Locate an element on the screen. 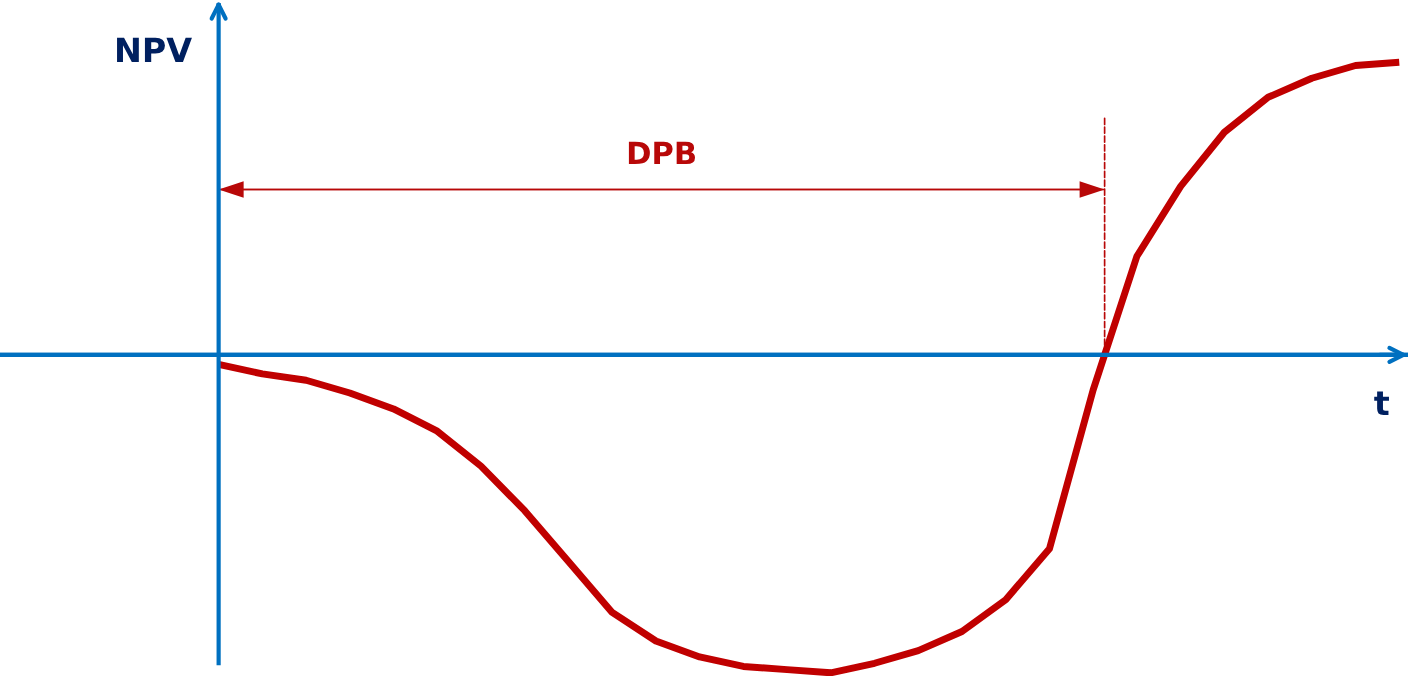 The image size is (1408, 676). y-axis-title: NPV is located at coordinates (154, 49).